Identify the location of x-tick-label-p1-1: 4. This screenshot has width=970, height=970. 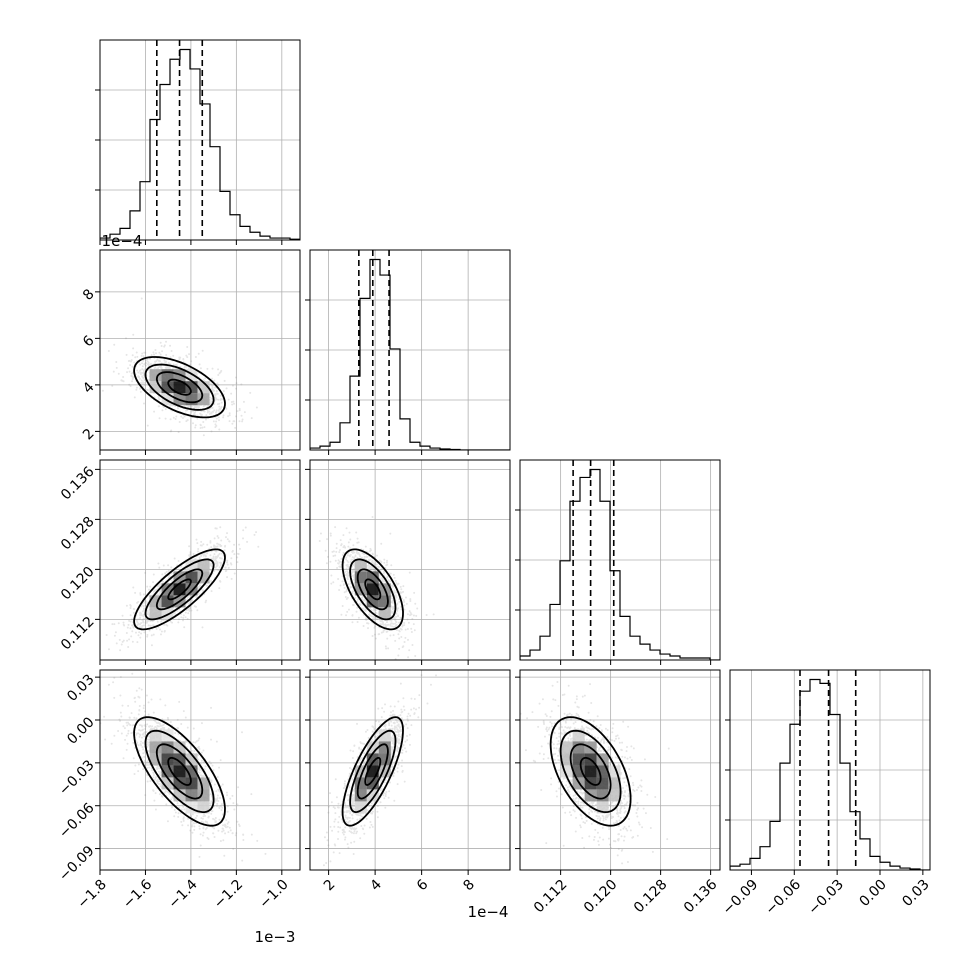
(376, 886).